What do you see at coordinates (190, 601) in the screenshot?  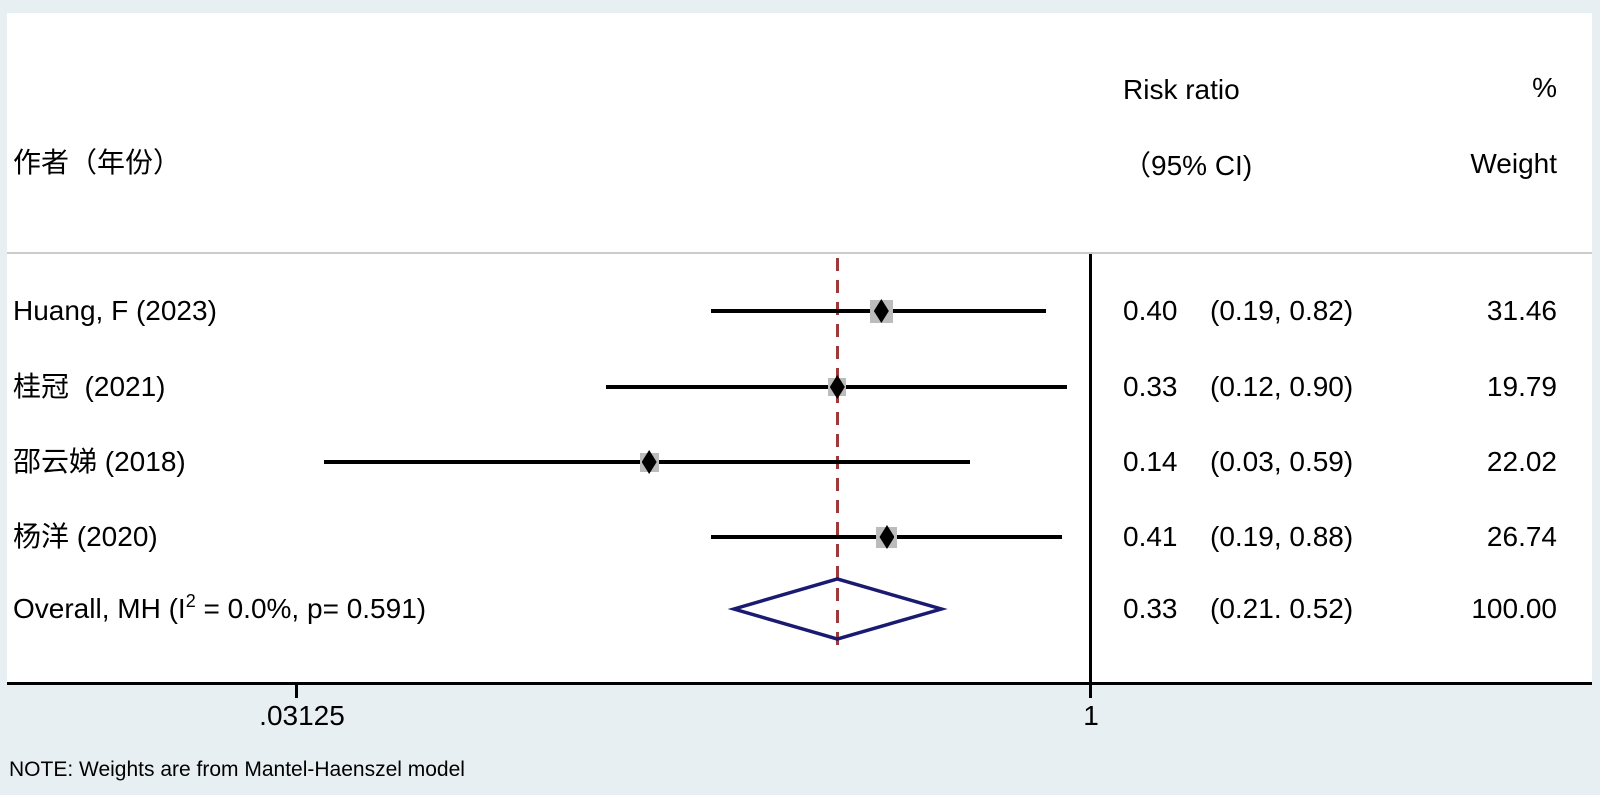 I see `overall-label-superscript: 2` at bounding box center [190, 601].